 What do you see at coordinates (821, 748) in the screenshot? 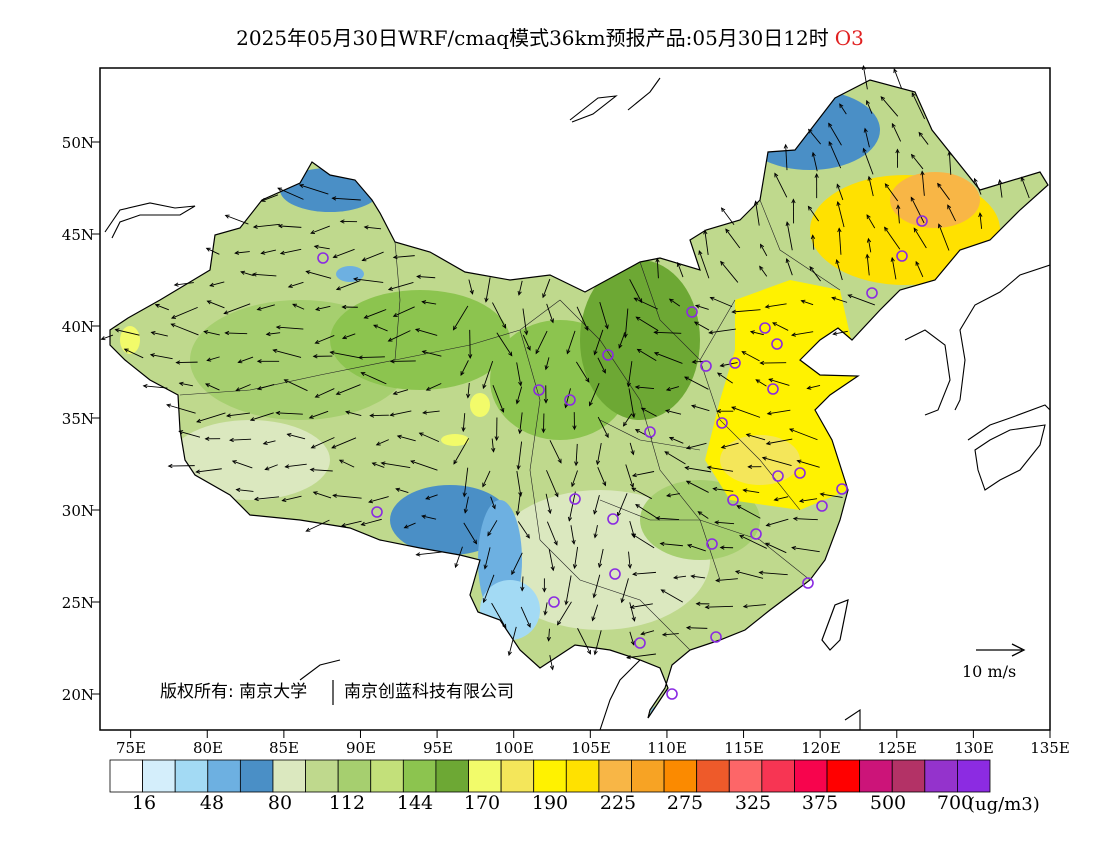
I see `lon-tick-label: 120E` at bounding box center [821, 748].